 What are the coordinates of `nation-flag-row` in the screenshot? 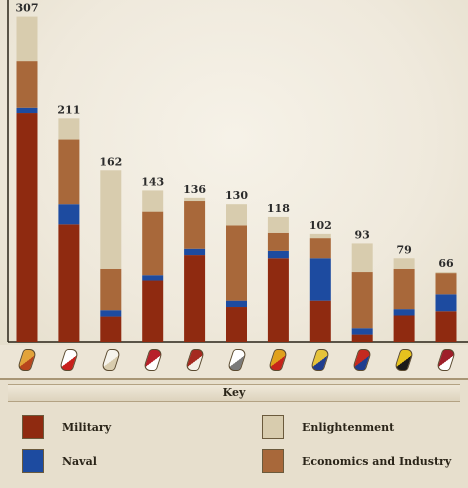 It's located at (234, 360).